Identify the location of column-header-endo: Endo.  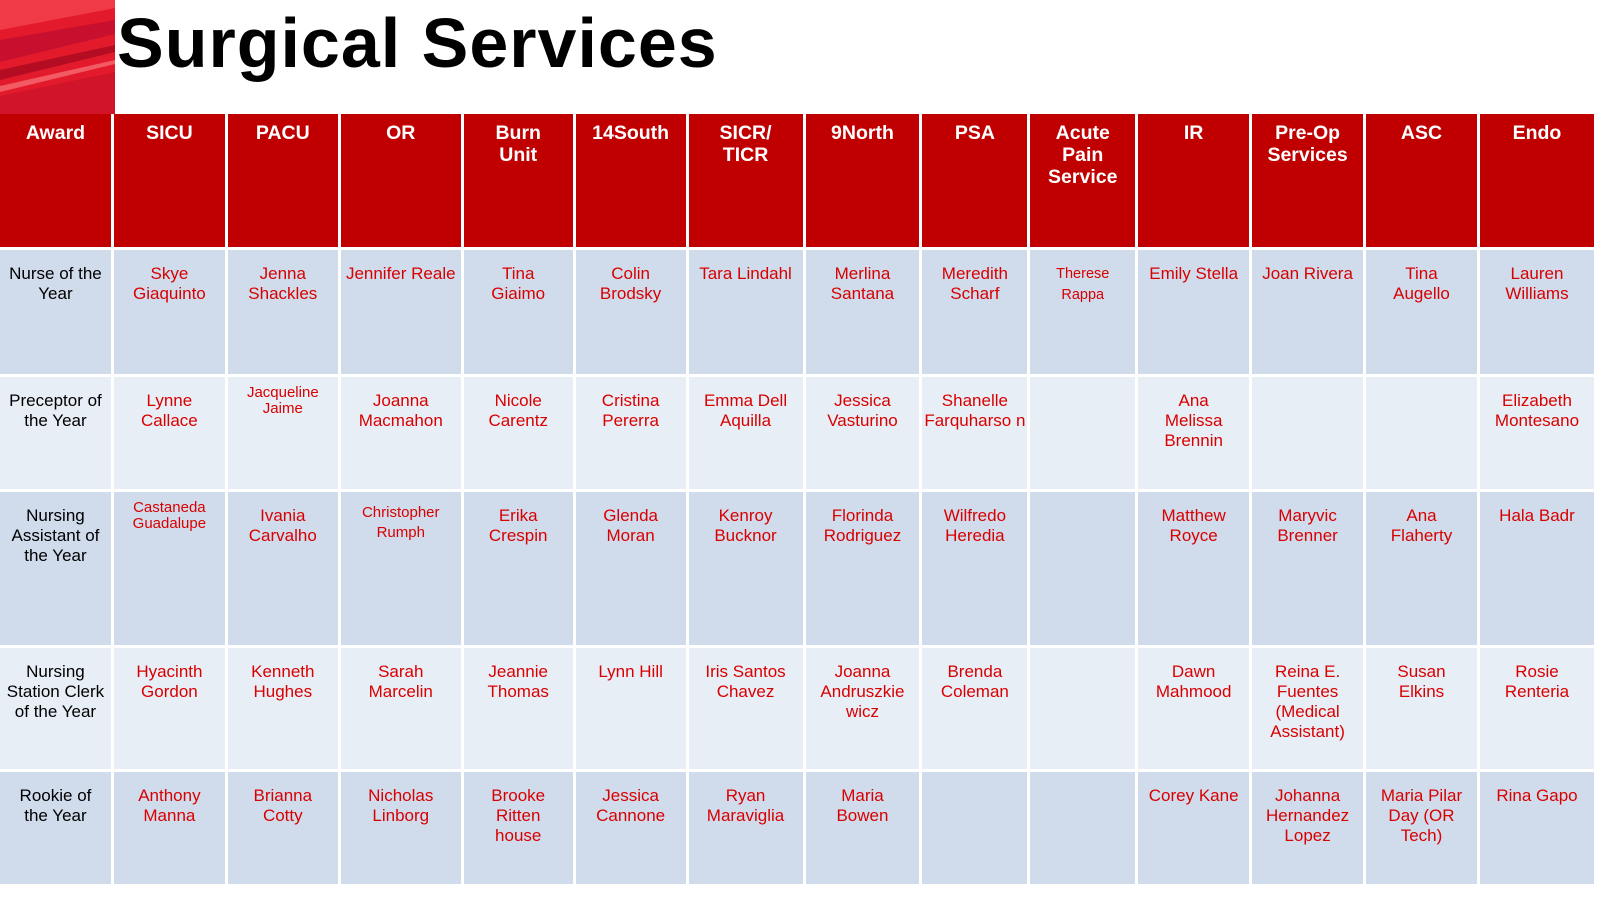
(1536, 180).